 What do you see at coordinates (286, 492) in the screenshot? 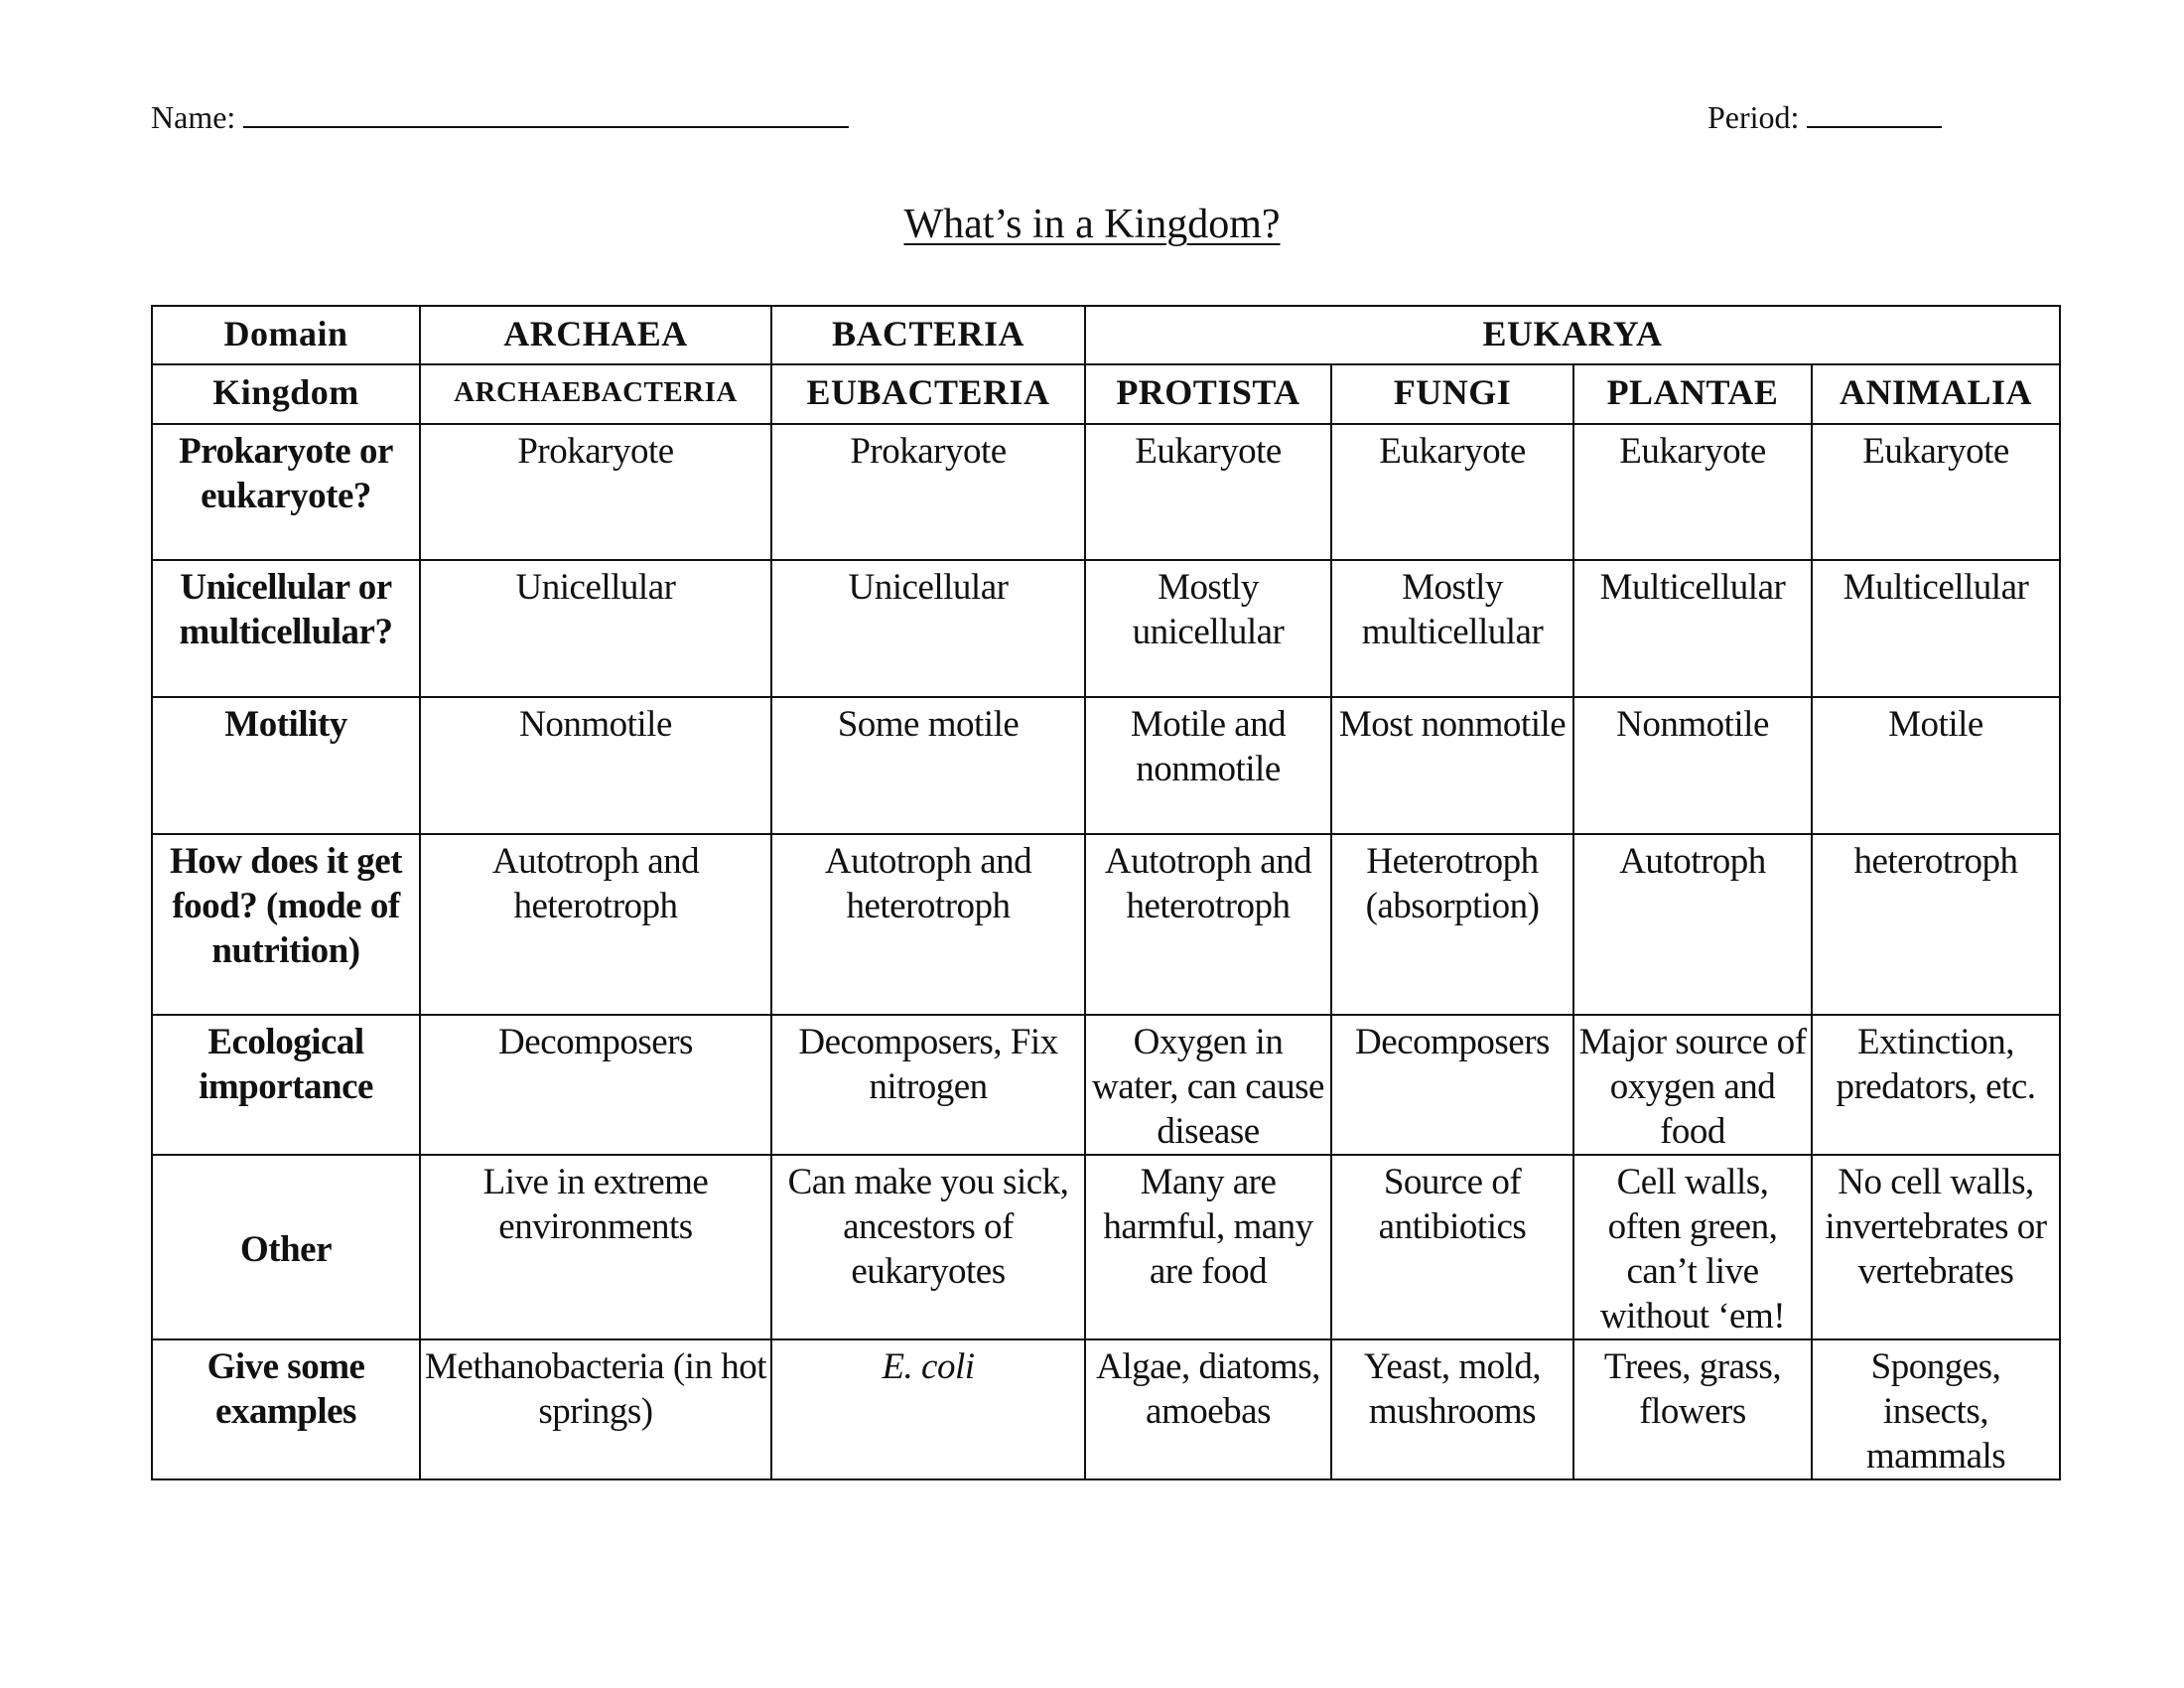
I see `row-header: Prokaryote or eukaryote?` at bounding box center [286, 492].